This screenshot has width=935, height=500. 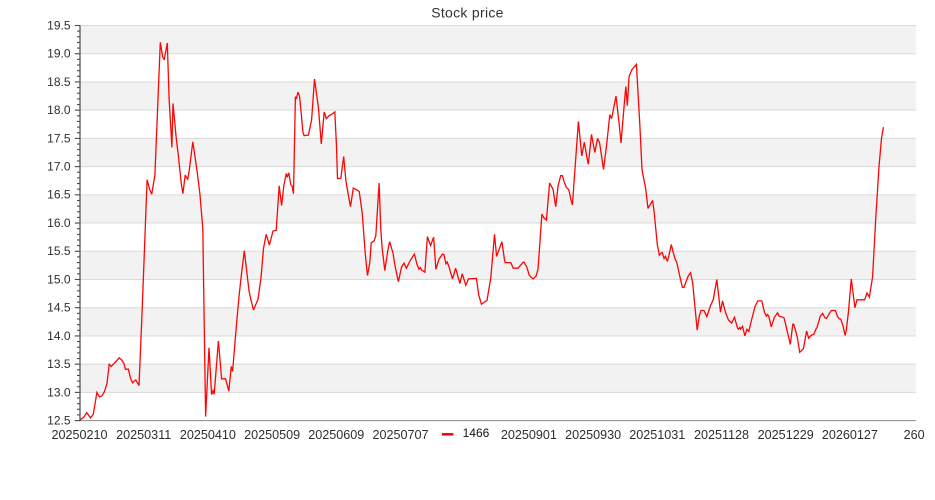 I want to click on svg-text: 20250901, so click(x=529, y=435).